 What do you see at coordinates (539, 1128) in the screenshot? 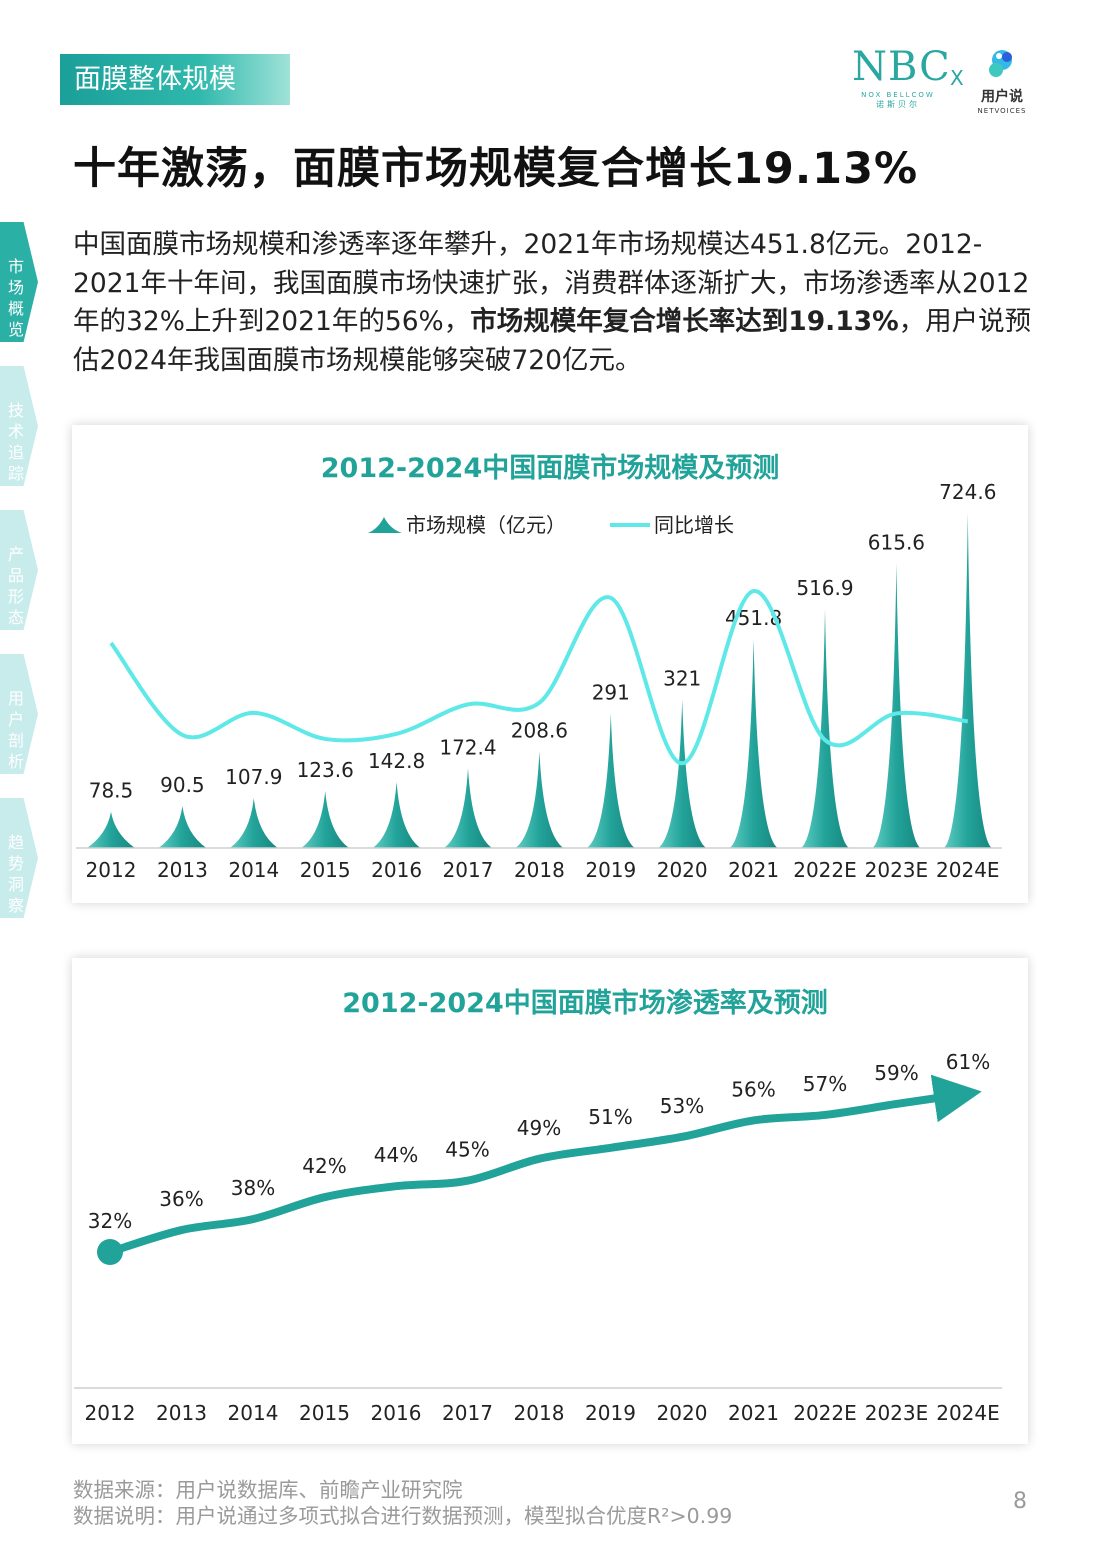
I see `data-value-label: 49%` at bounding box center [539, 1128].